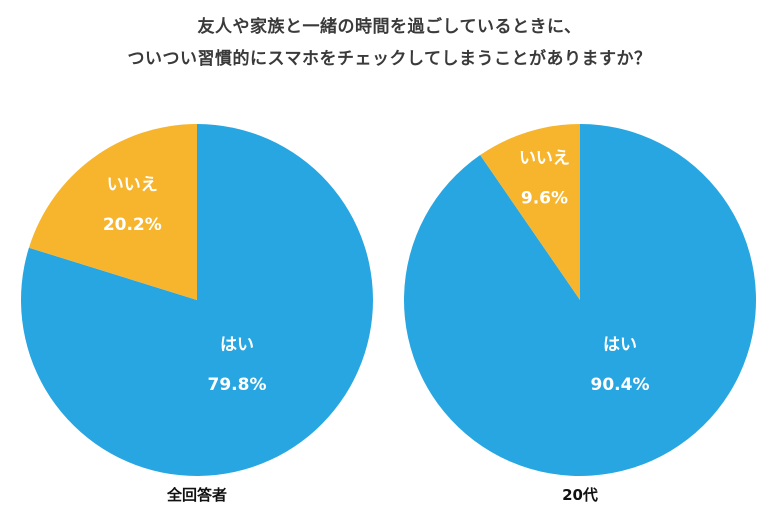 This screenshot has height=531, width=779. Describe the element at coordinates (389, 27) in the screenshot. I see `chart-title-line-1: 友人や家族と一緒の時間を過ごしているときに、` at that location.